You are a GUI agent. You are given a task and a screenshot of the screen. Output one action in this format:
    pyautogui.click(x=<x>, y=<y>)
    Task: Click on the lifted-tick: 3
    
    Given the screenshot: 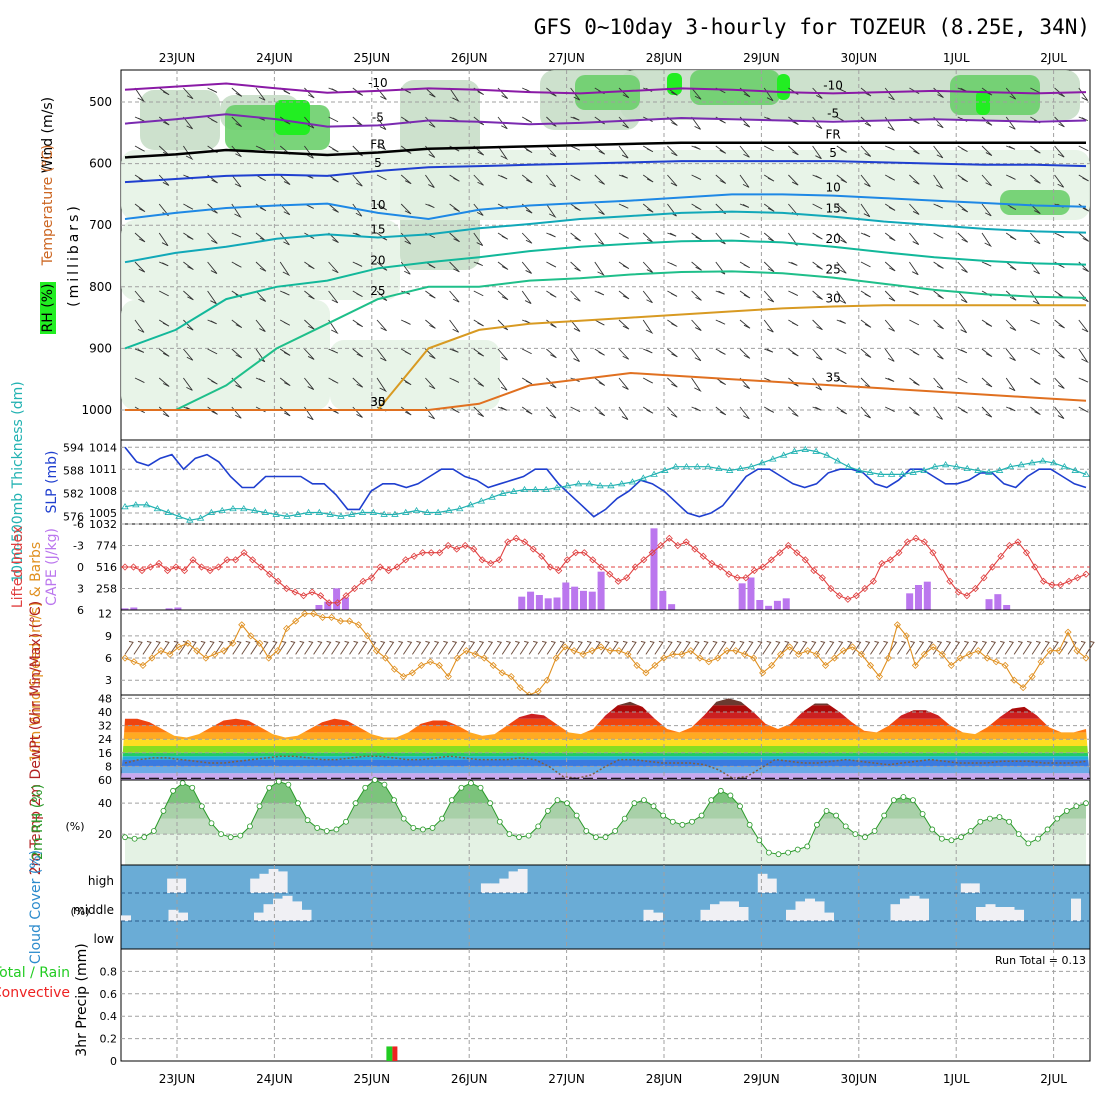 What is the action you would take?
    pyautogui.click(x=80, y=589)
    